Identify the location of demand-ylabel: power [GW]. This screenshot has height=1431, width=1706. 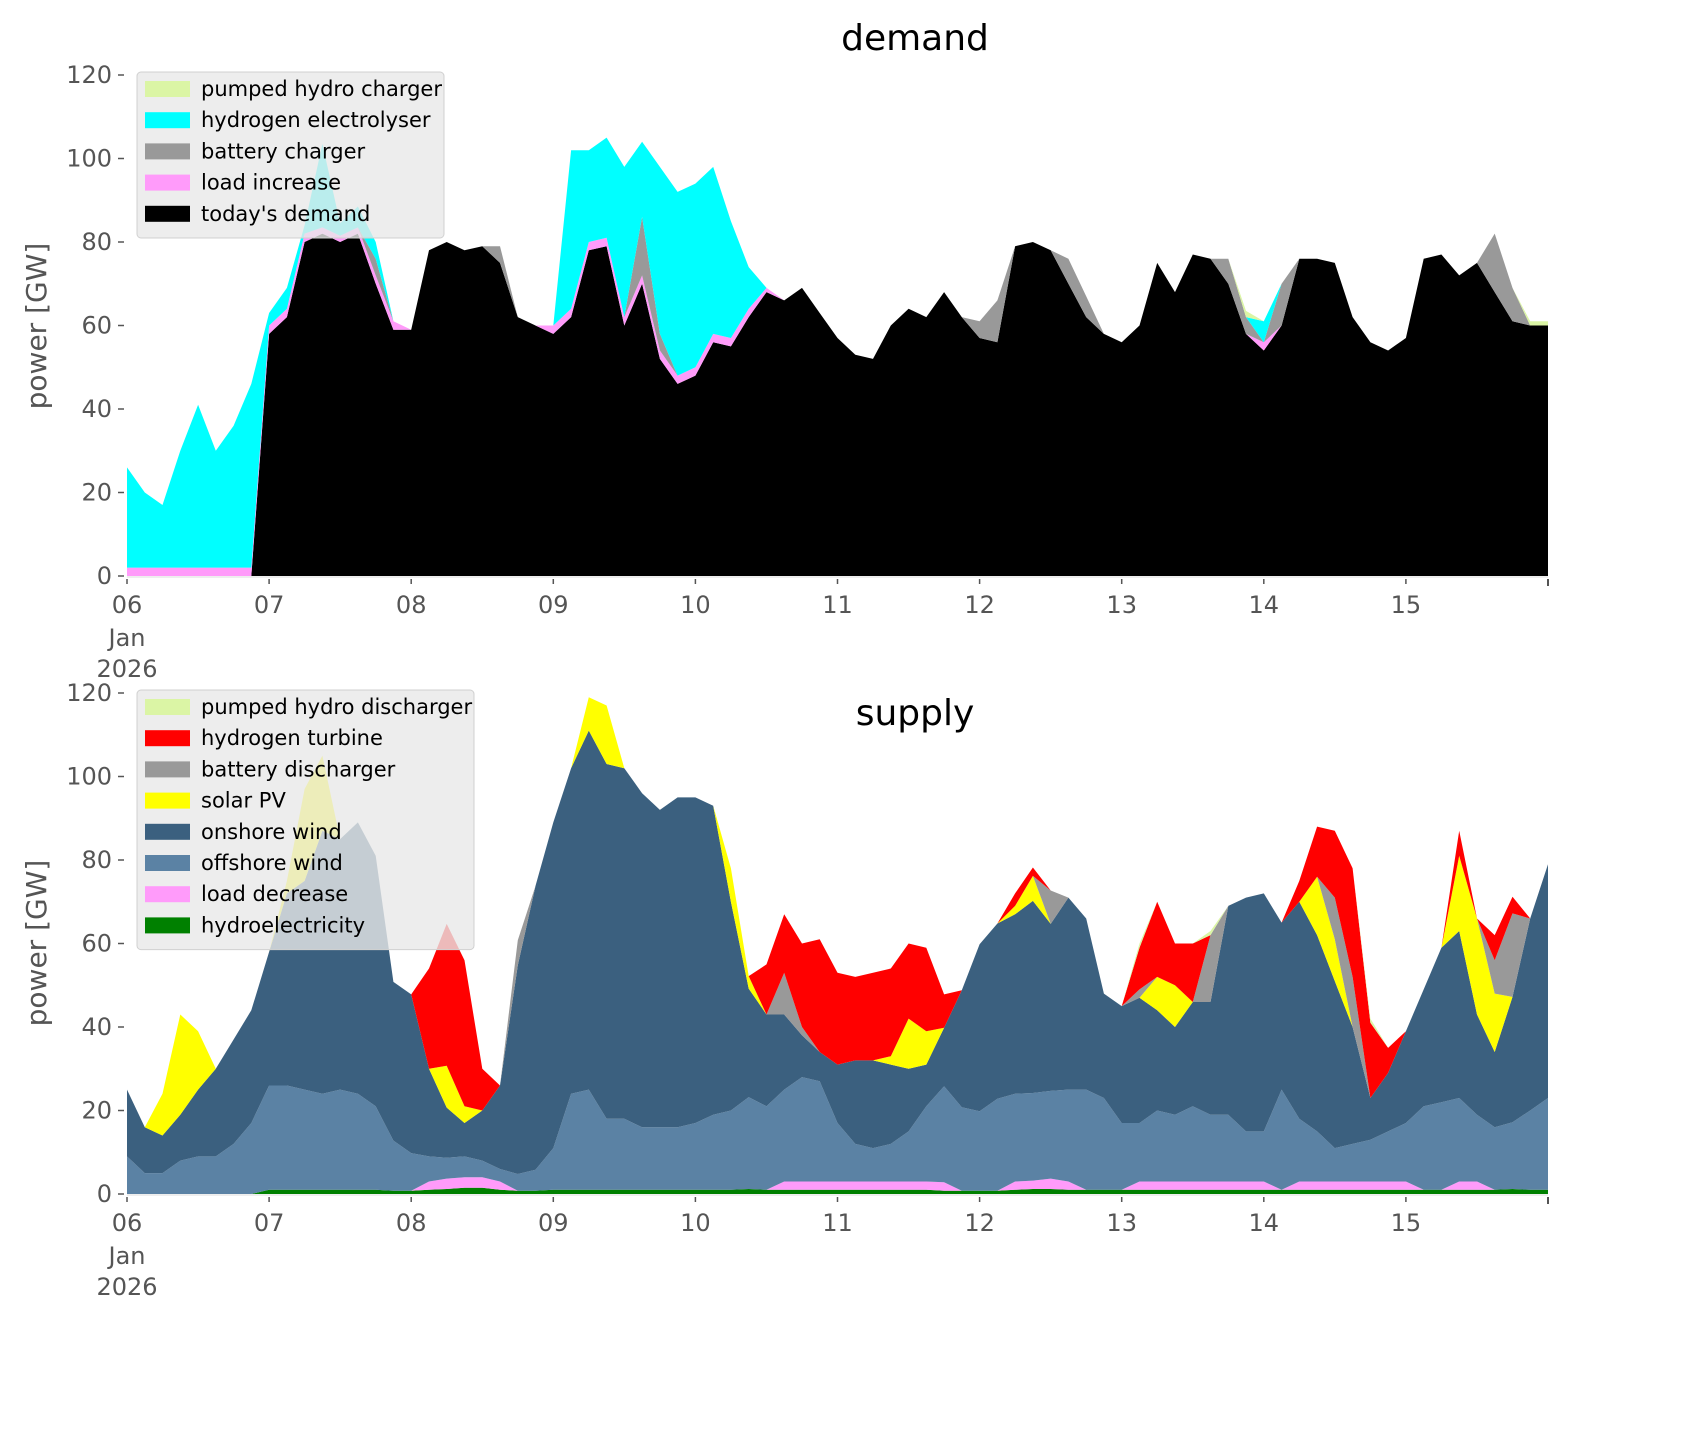
(36, 326).